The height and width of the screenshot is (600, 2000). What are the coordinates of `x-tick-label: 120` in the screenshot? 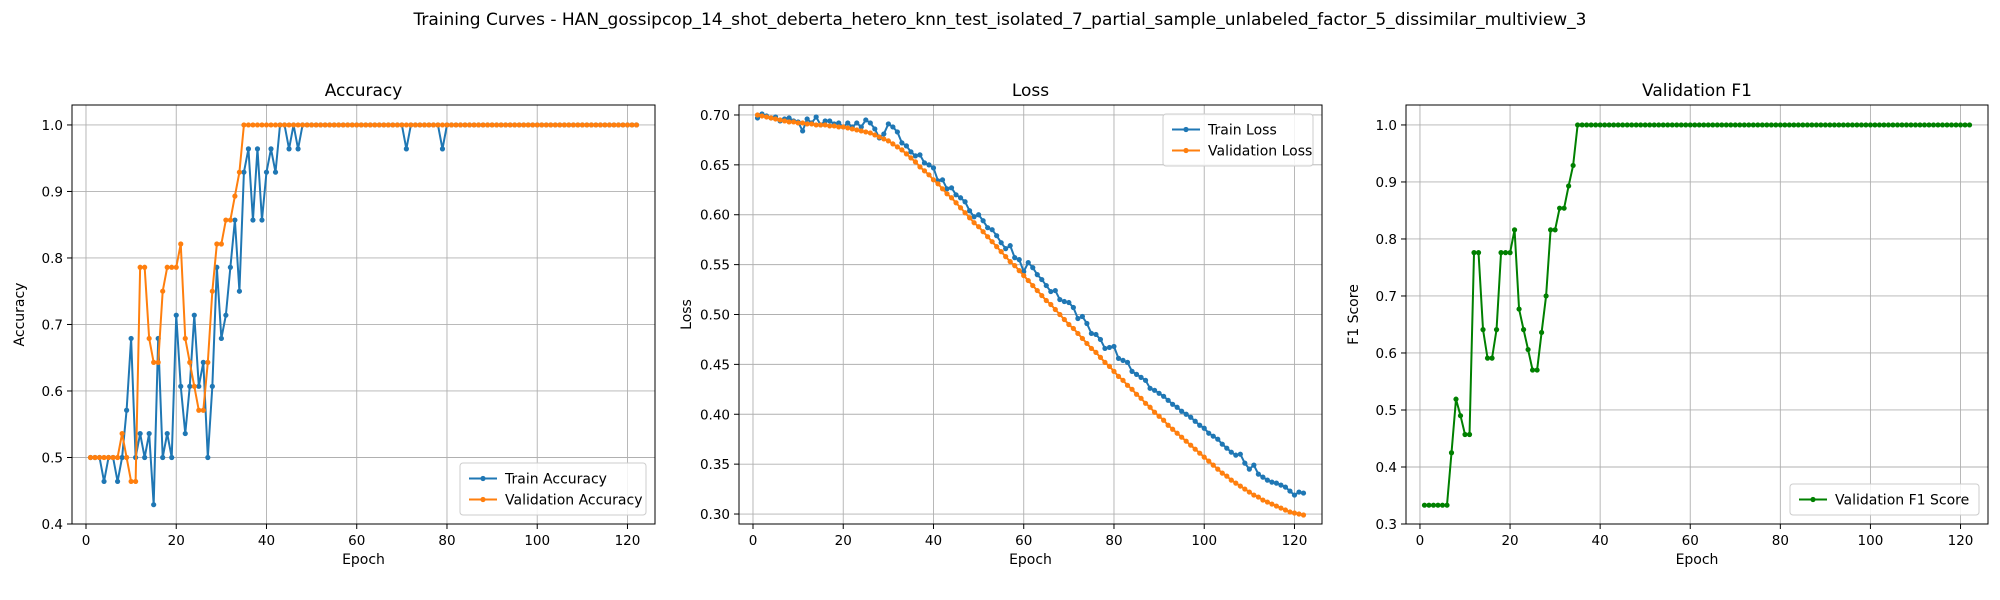 It's located at (1295, 541).